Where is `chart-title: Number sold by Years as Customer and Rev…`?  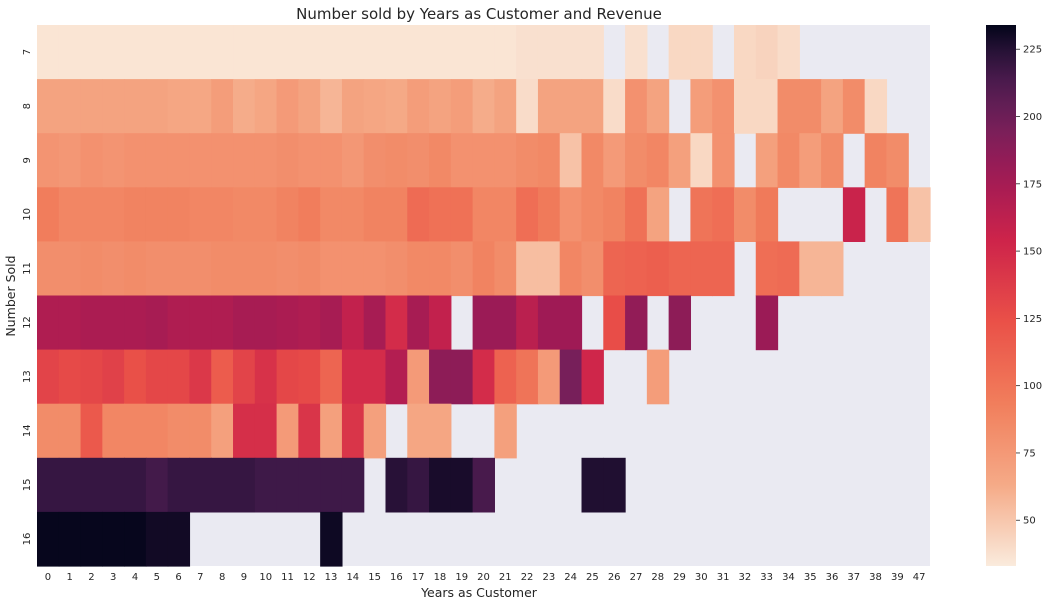 chart-title: Number sold by Years as Customer and Rev… is located at coordinates (479, 14).